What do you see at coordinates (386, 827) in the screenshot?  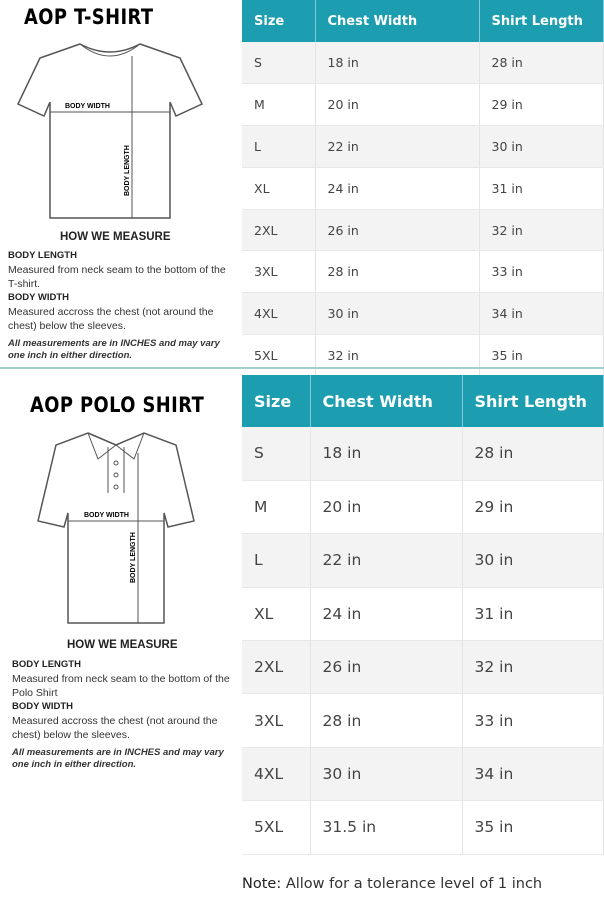 I see `chest-cell: 31.5 in` at bounding box center [386, 827].